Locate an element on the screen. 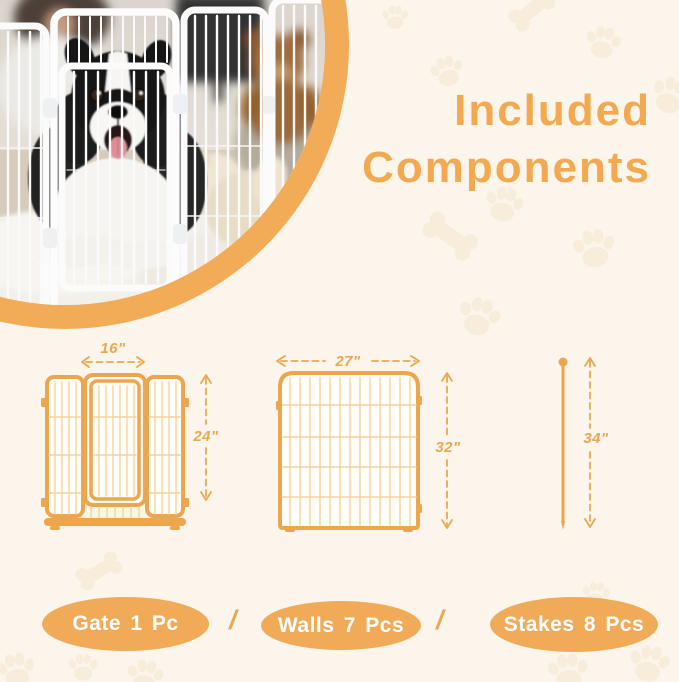 This screenshot has width=679, height=682. legend-pill-stakes-label: Stakes 8 Pcs is located at coordinates (574, 624).